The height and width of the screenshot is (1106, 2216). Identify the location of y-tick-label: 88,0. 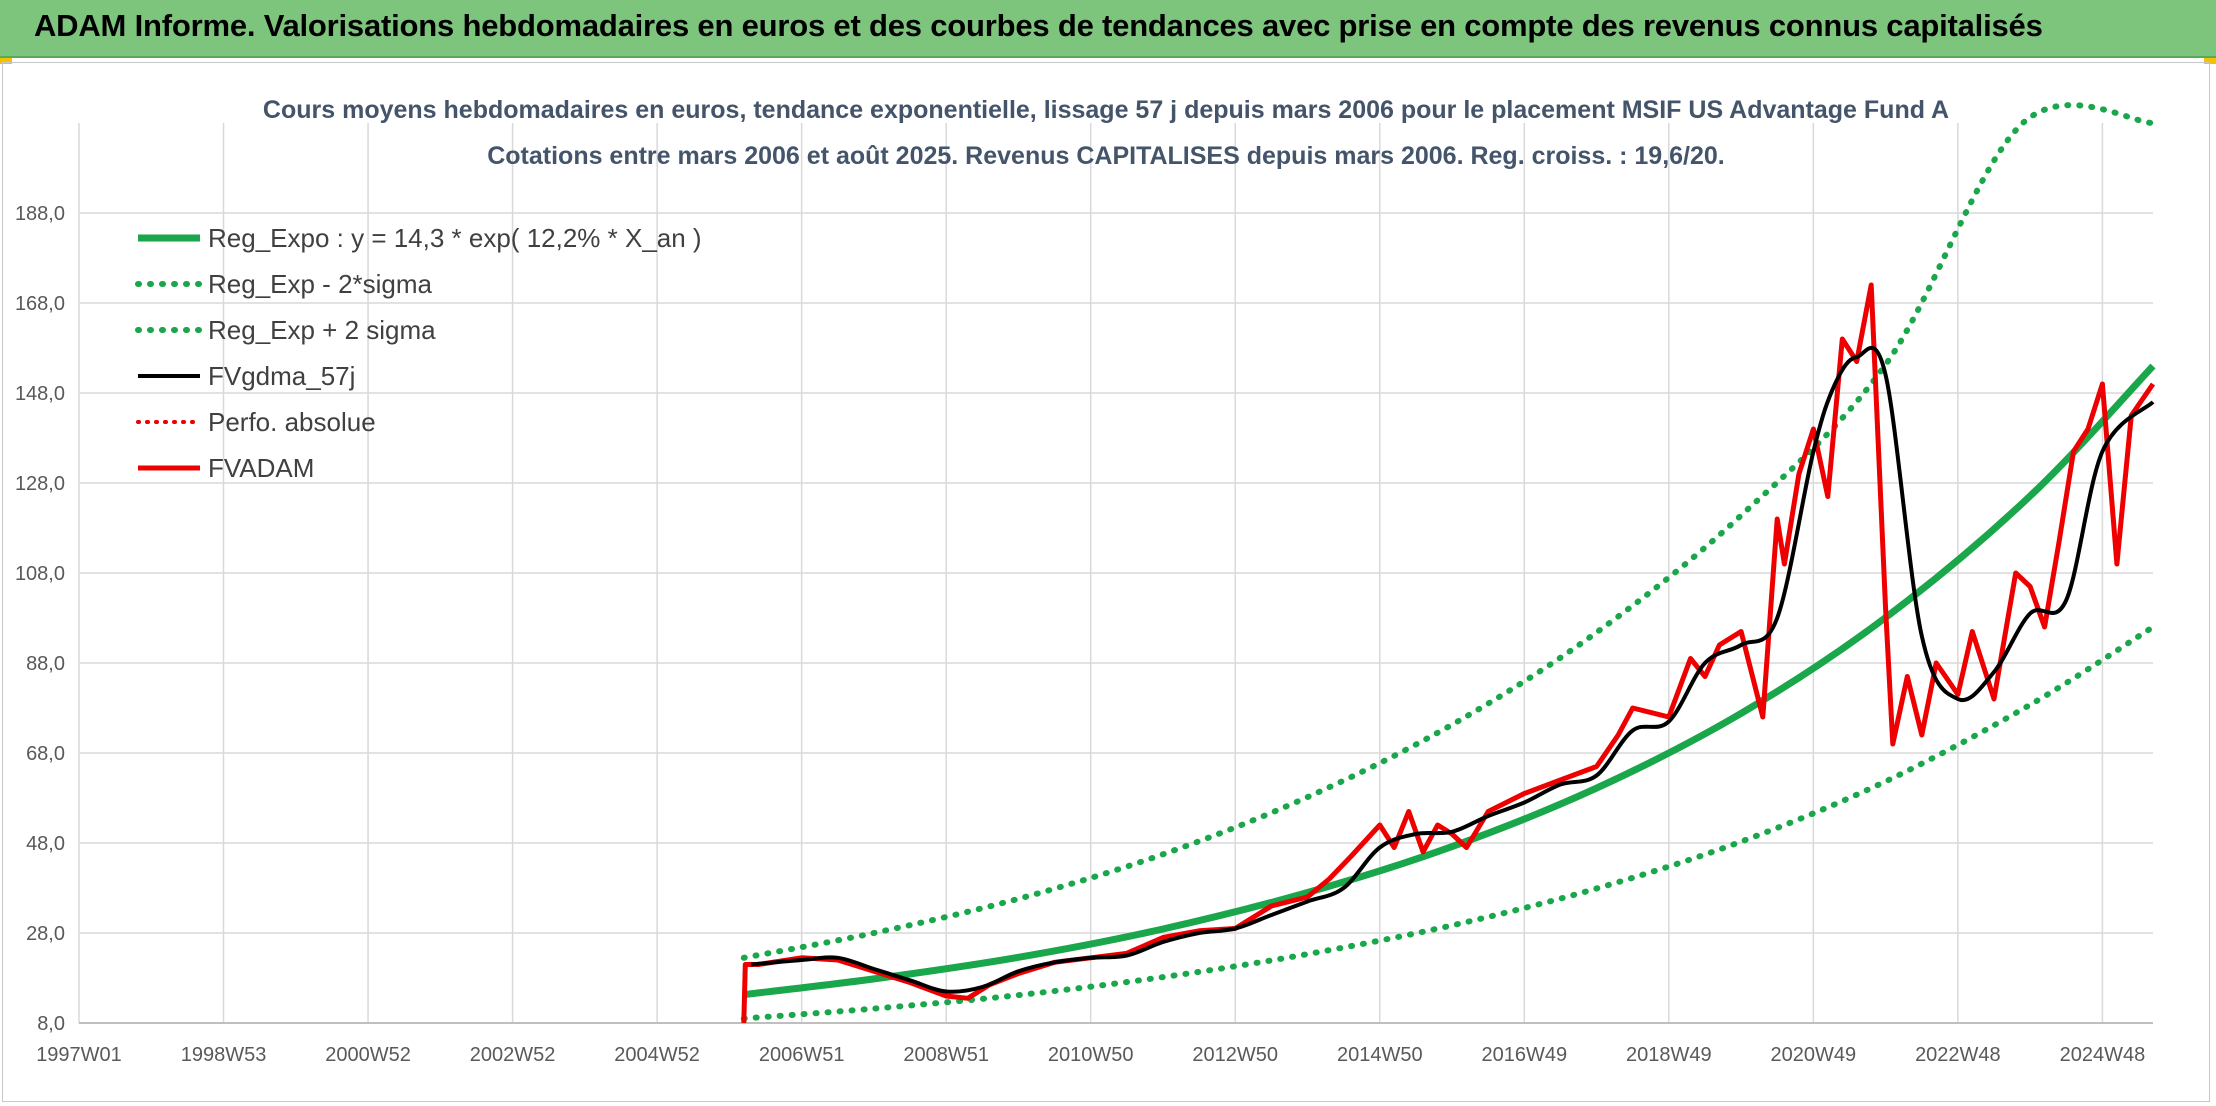
(45, 664).